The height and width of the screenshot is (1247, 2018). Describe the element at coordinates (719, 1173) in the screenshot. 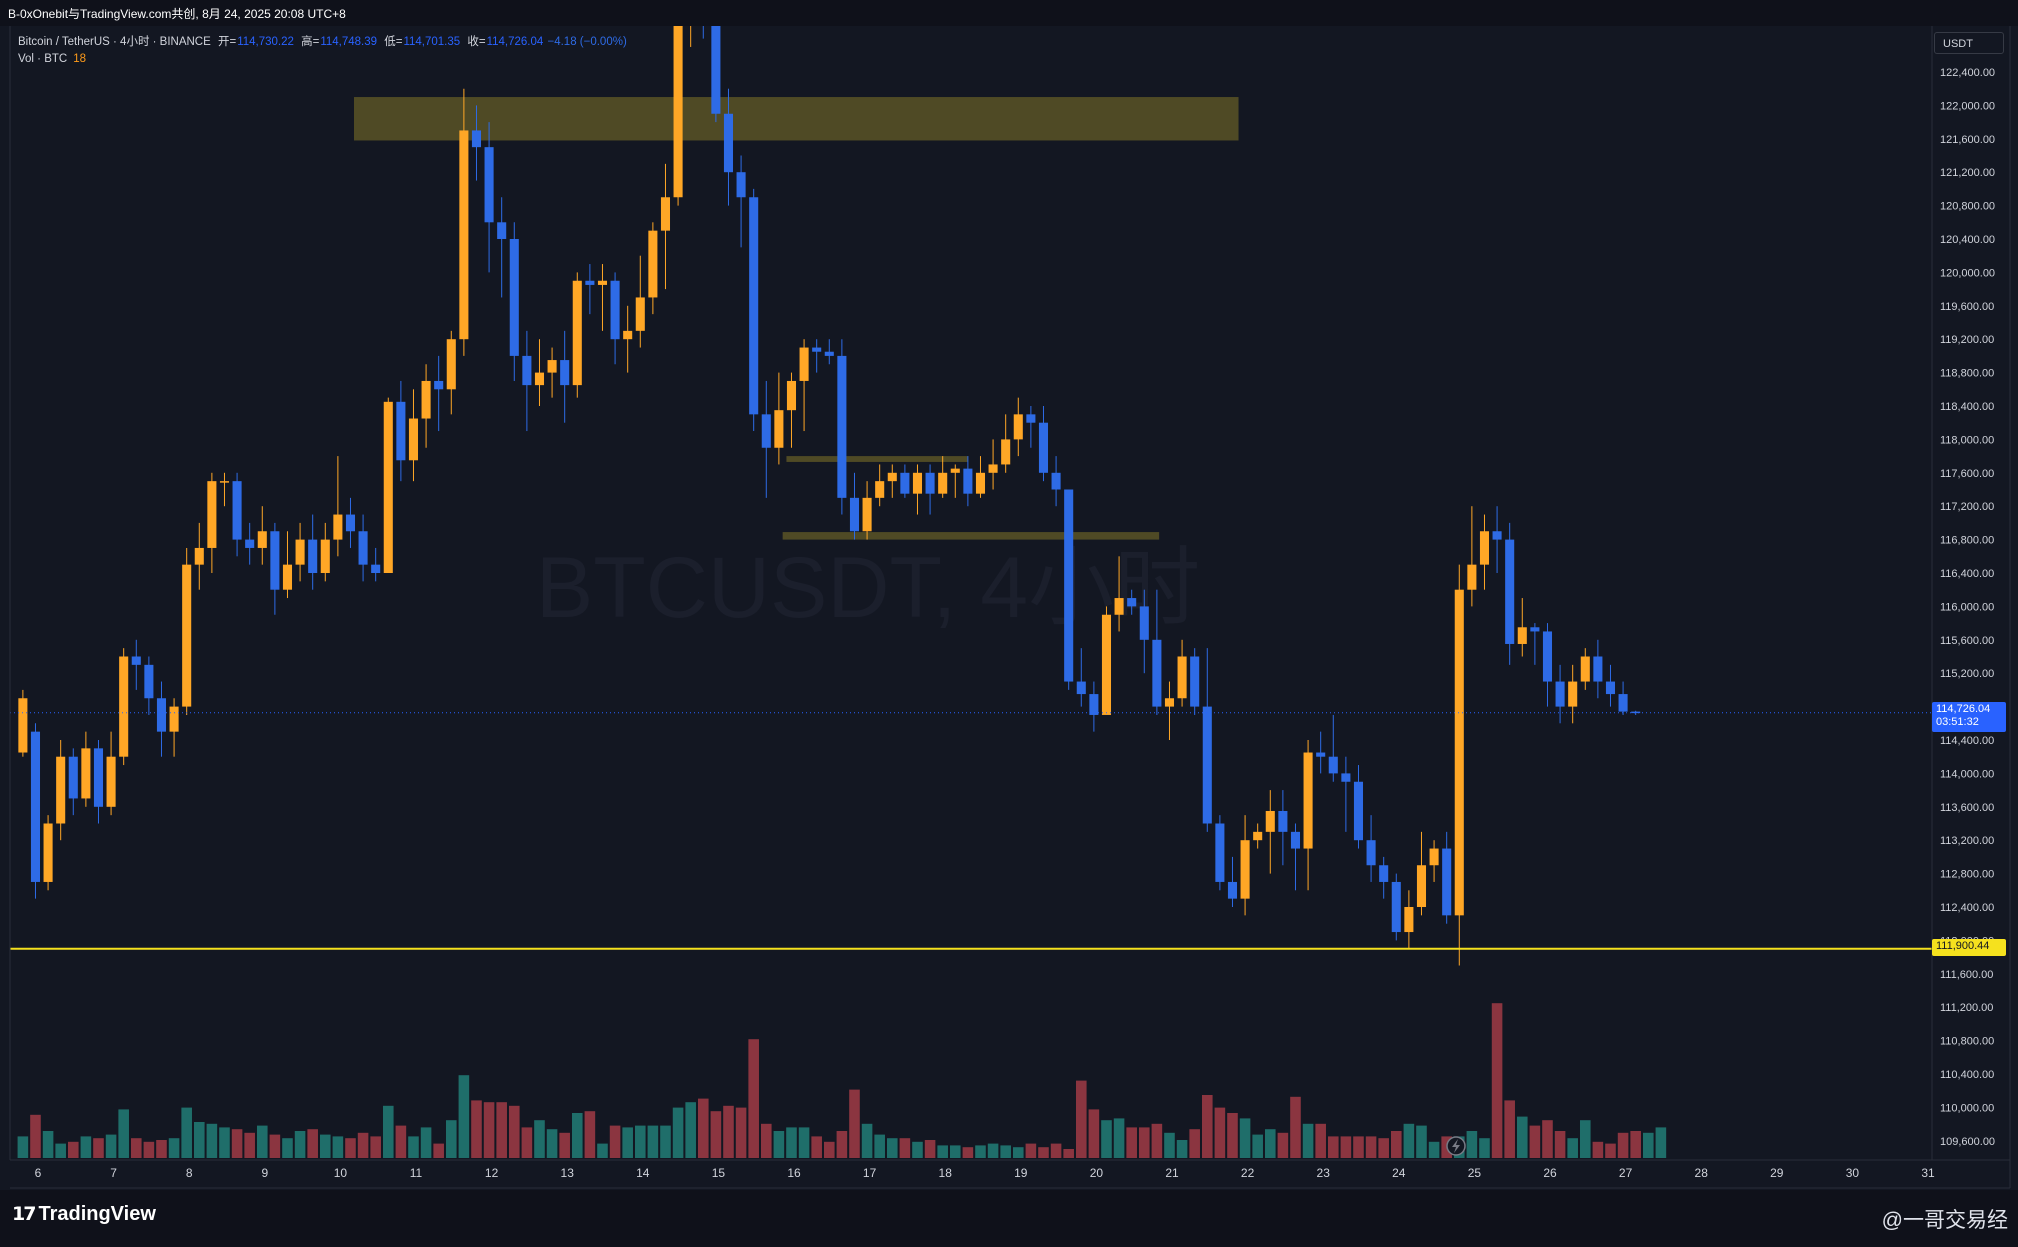

I see `date-tick-label: 15` at that location.